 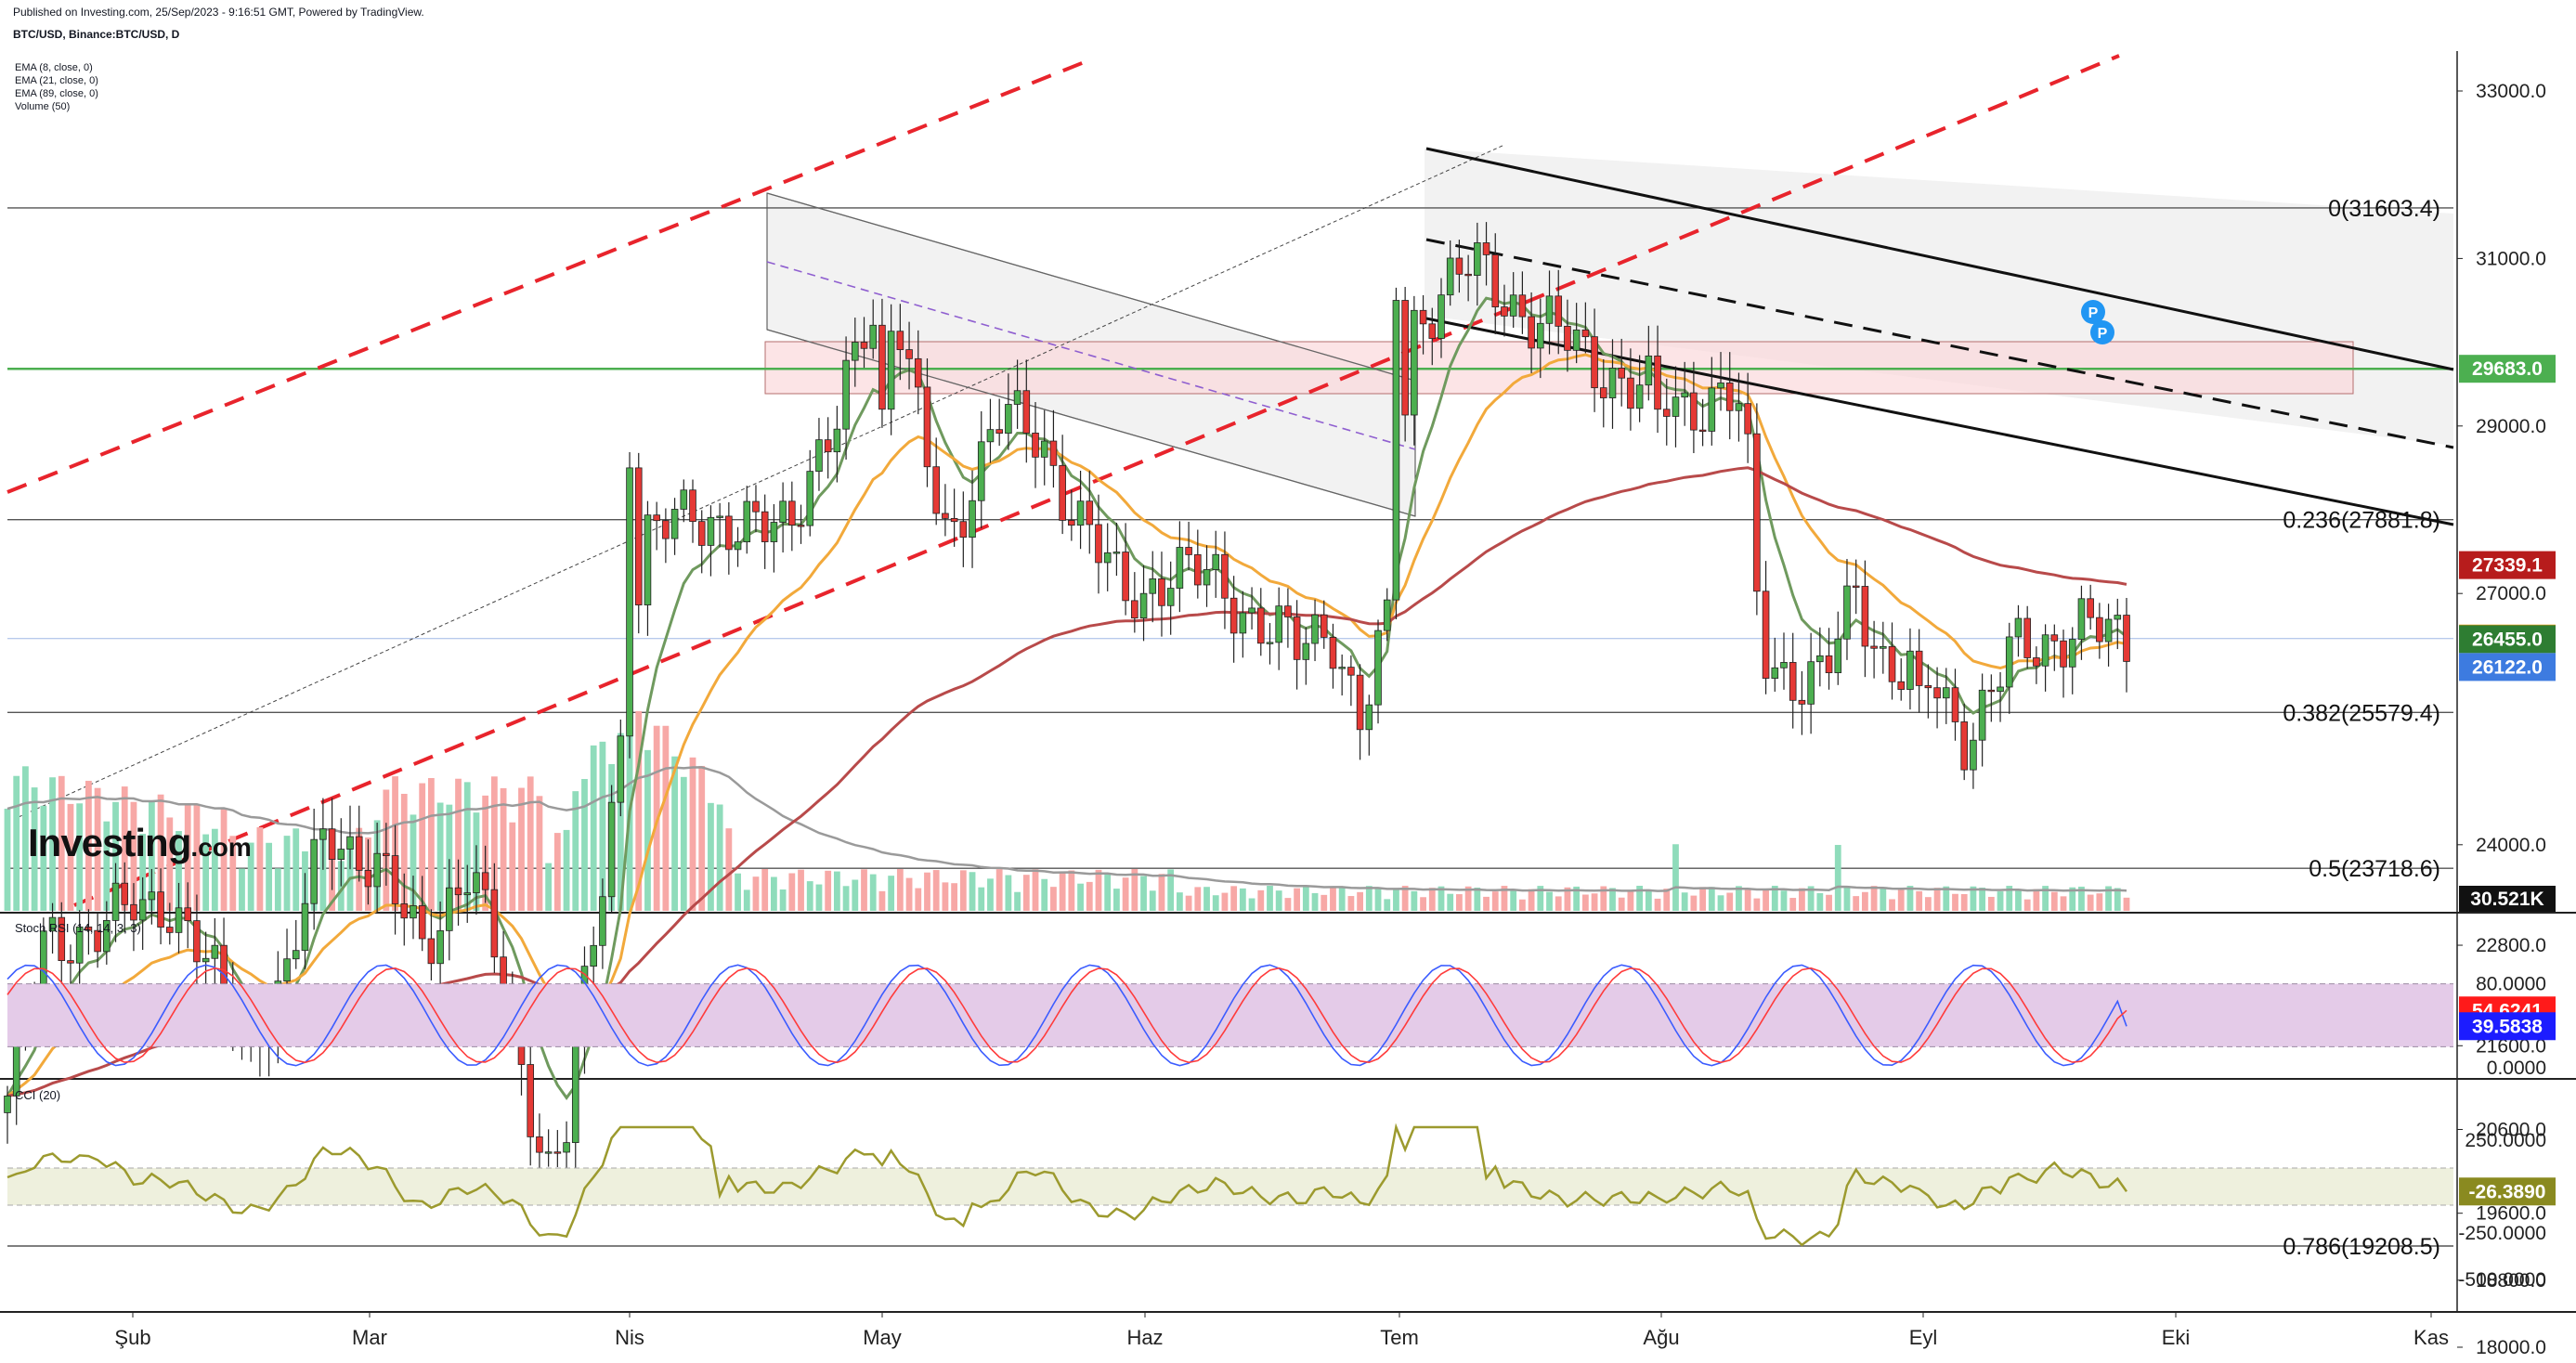 I want to click on pattern-marker-letter: P, so click(x=2093, y=313).